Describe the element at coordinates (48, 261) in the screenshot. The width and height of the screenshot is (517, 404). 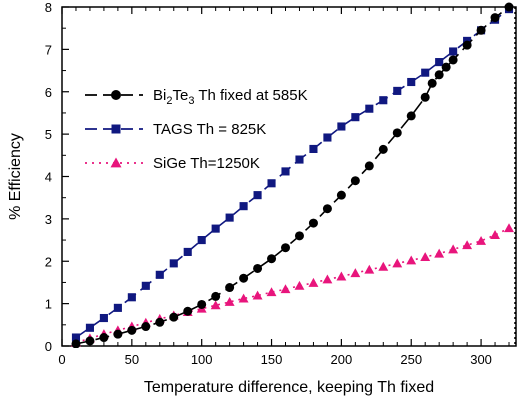
I see `y-tick-label: 2` at that location.